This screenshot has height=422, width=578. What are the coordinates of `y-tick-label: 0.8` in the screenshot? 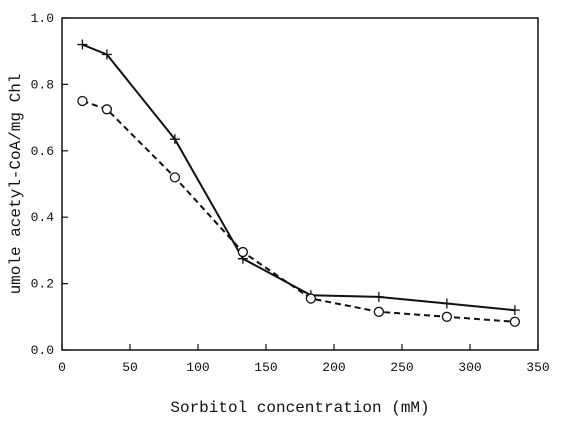 It's located at (42, 84).